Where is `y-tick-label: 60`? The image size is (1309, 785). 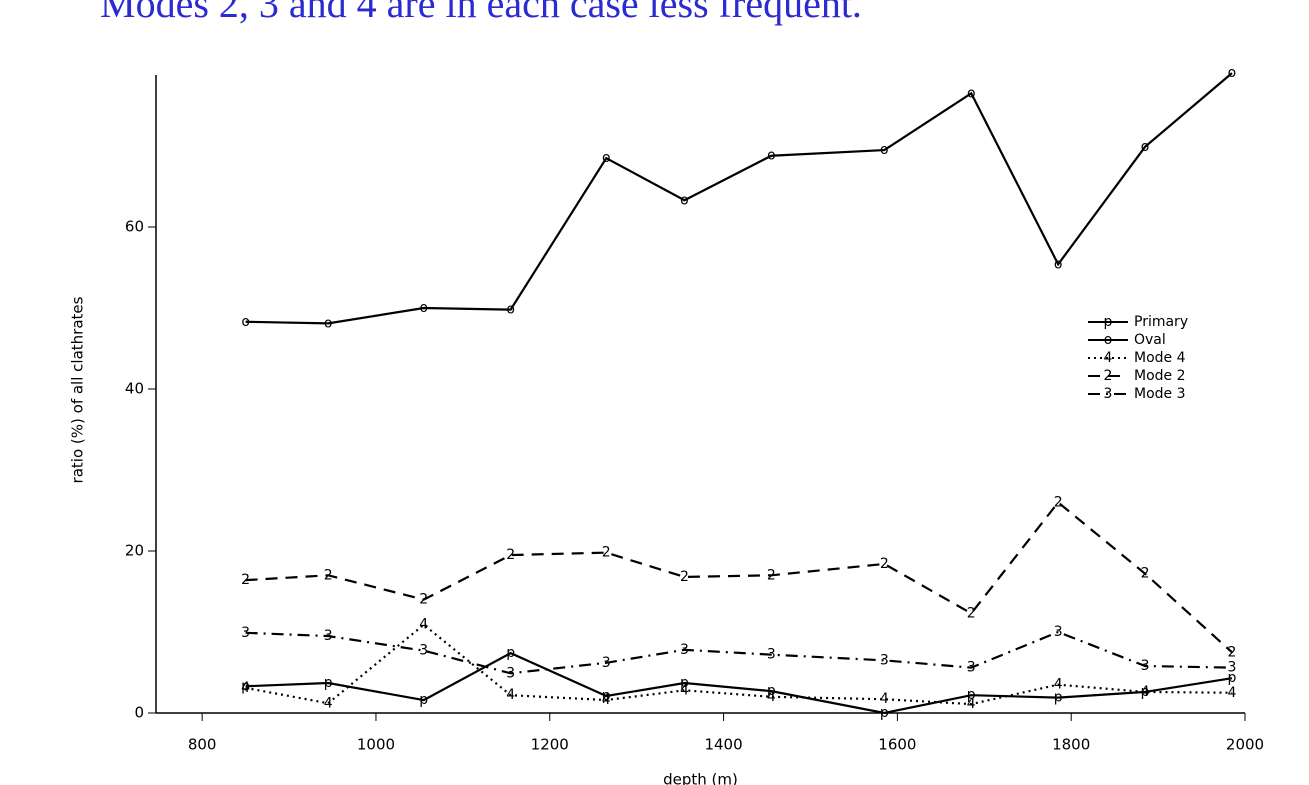
y-tick-label: 60 is located at coordinates (134, 227).